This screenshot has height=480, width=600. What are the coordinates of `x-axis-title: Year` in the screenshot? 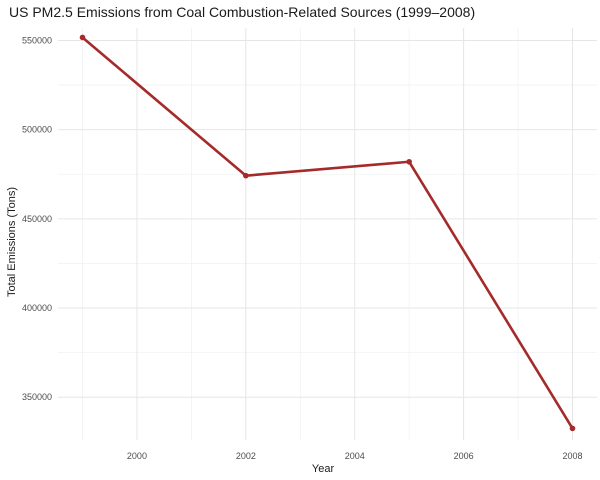 It's located at (323, 469).